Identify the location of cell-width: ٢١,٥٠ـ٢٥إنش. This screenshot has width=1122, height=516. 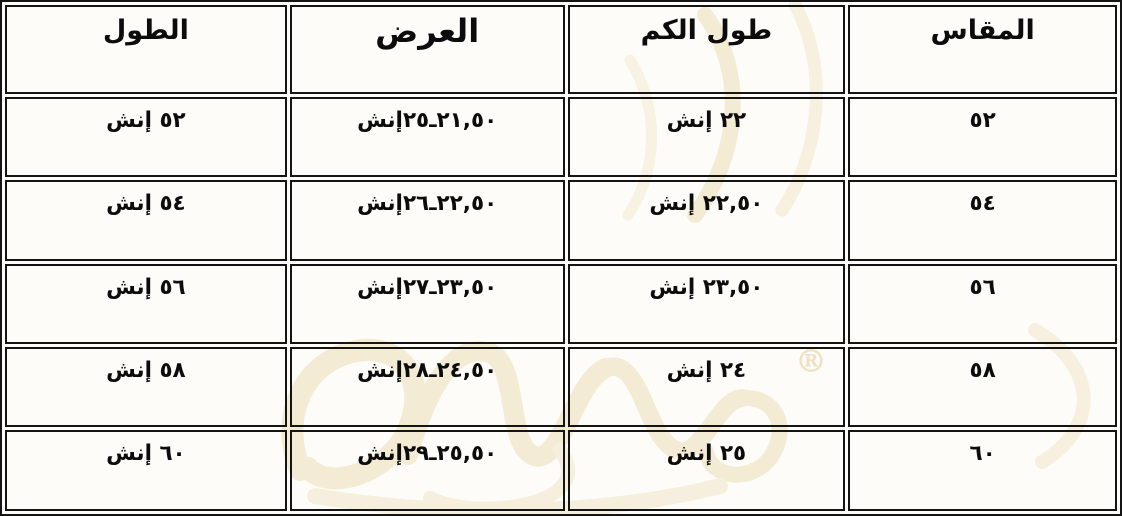
(427, 137).